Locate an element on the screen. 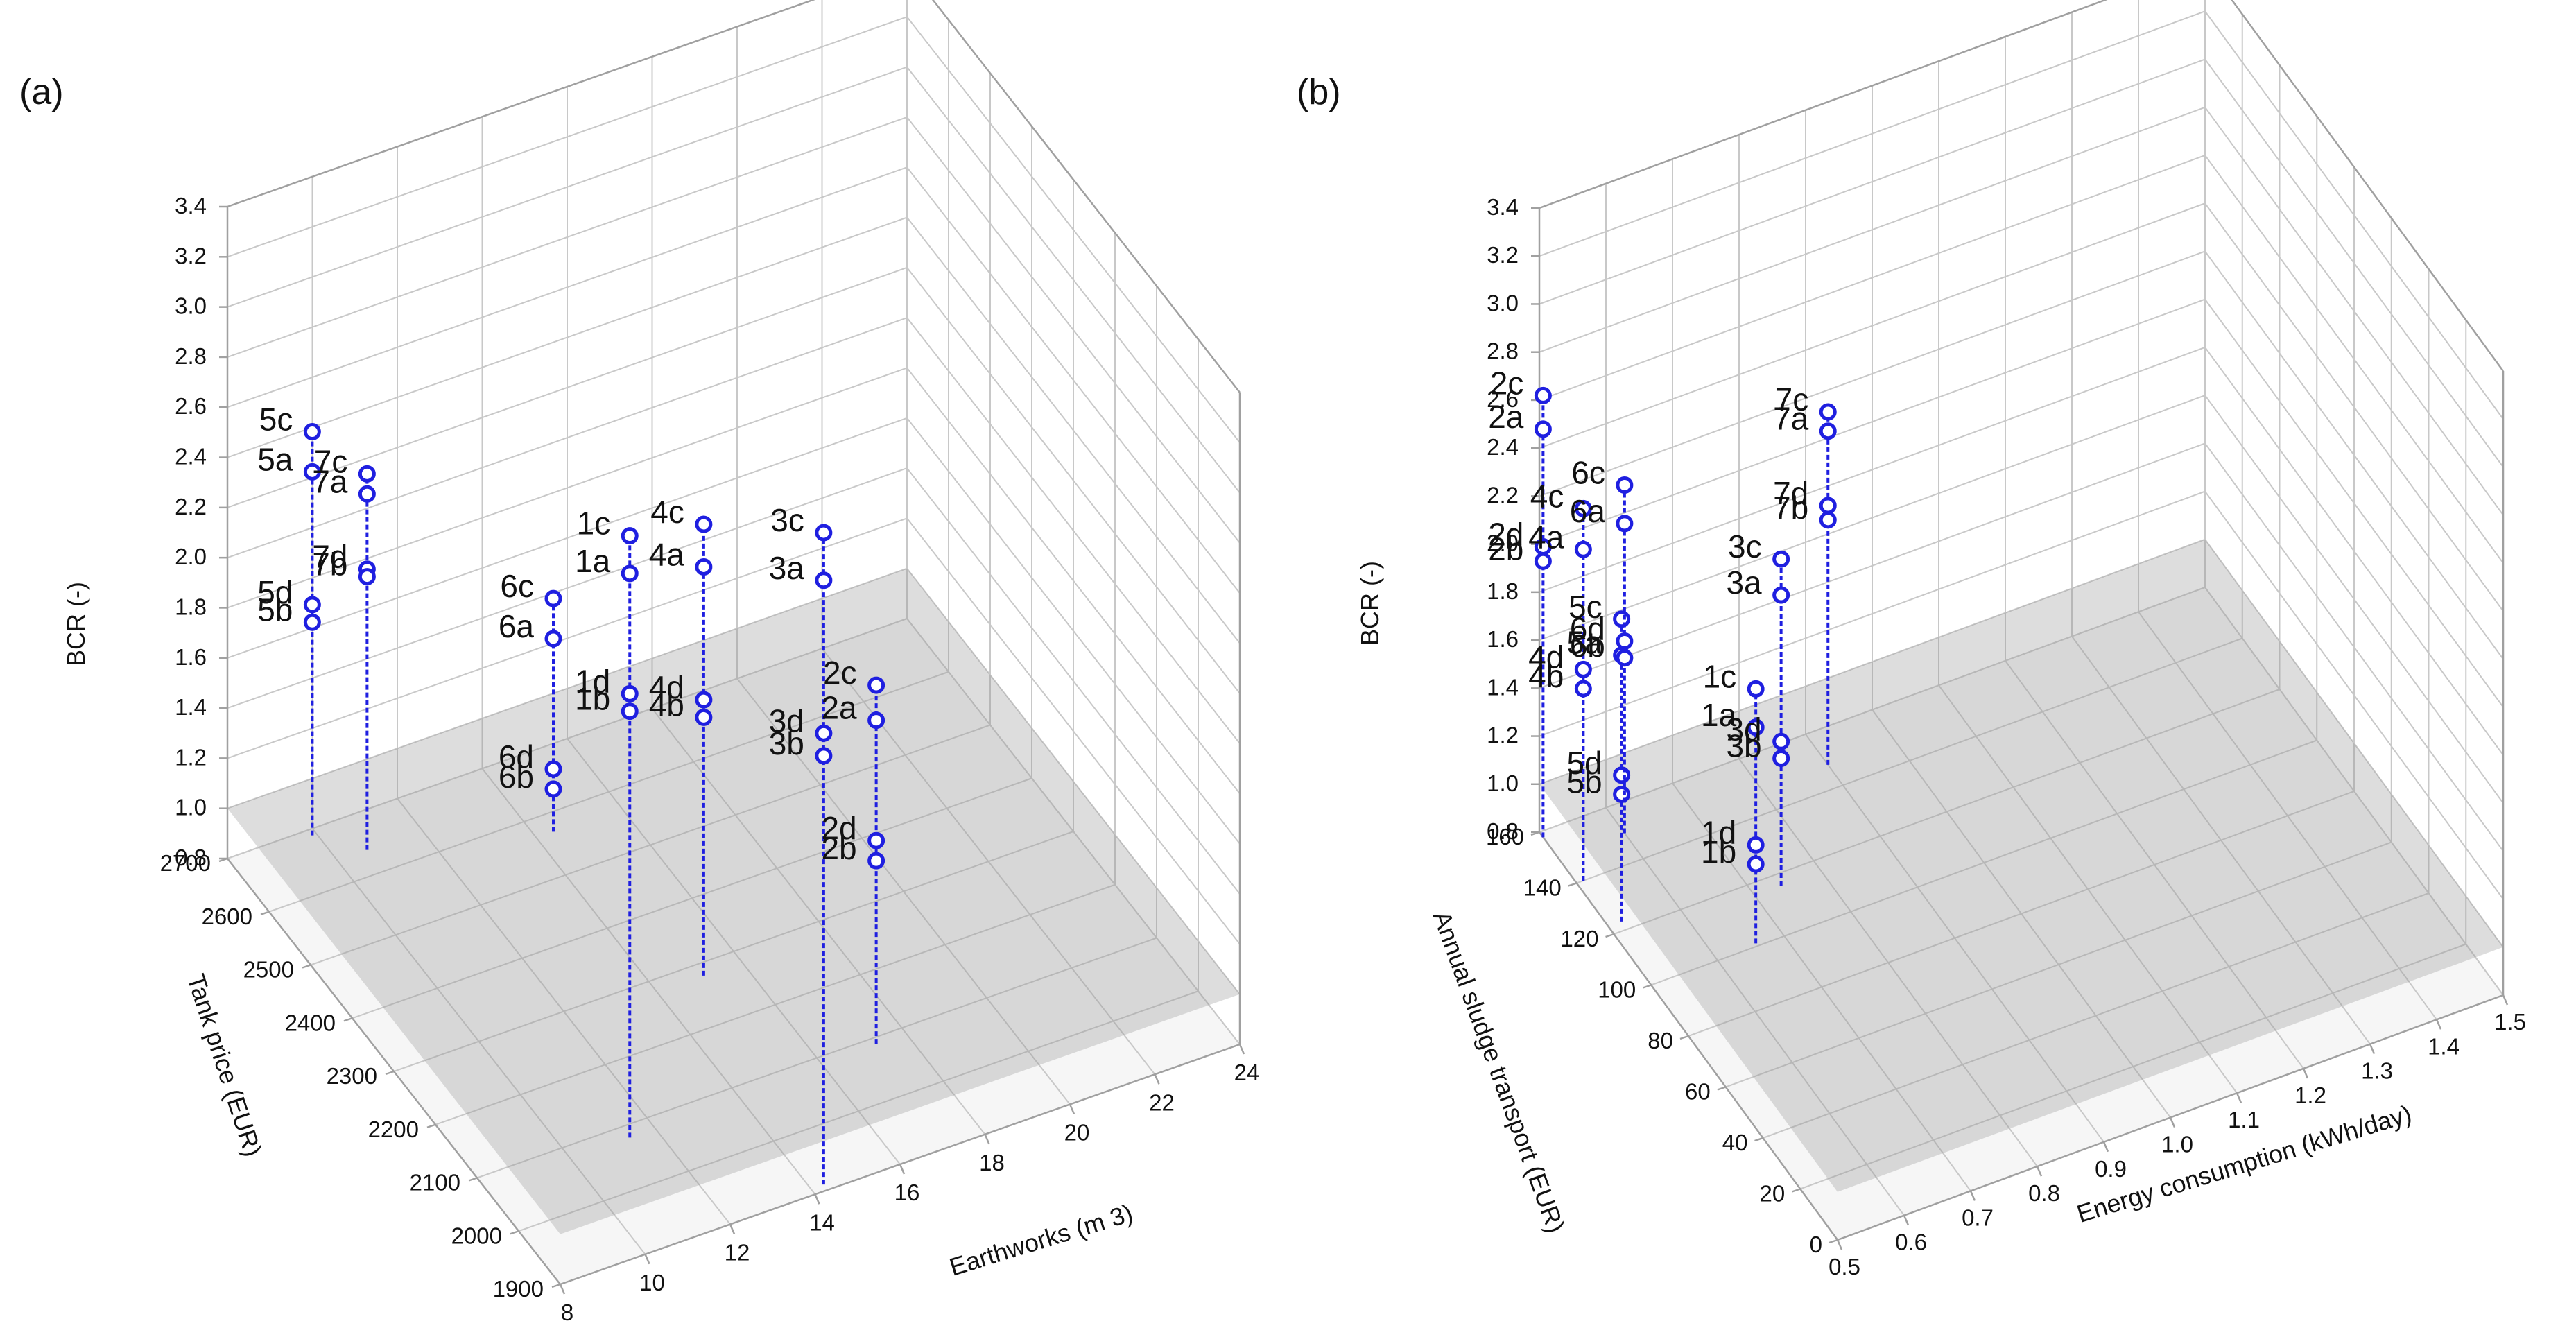  y-tick-label: 80 is located at coordinates (1660, 1040).